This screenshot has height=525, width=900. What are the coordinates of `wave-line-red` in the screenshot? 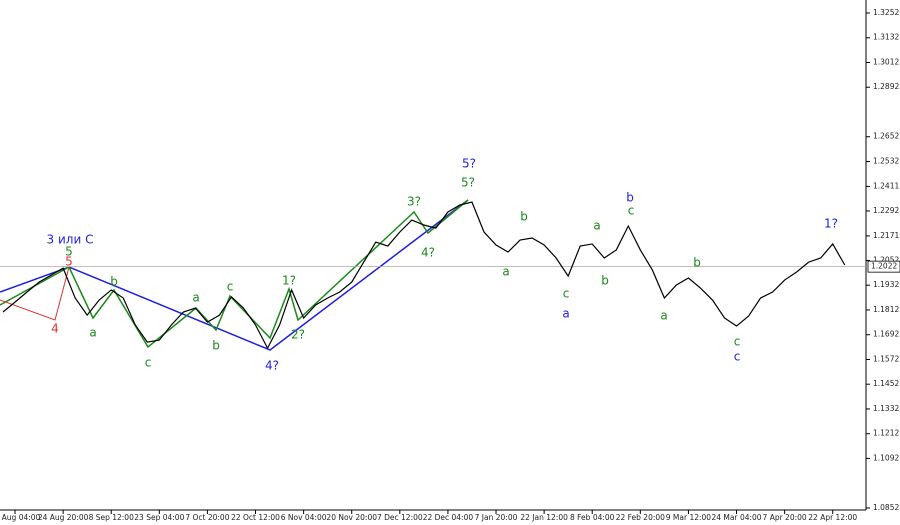 It's located at (35, 293).